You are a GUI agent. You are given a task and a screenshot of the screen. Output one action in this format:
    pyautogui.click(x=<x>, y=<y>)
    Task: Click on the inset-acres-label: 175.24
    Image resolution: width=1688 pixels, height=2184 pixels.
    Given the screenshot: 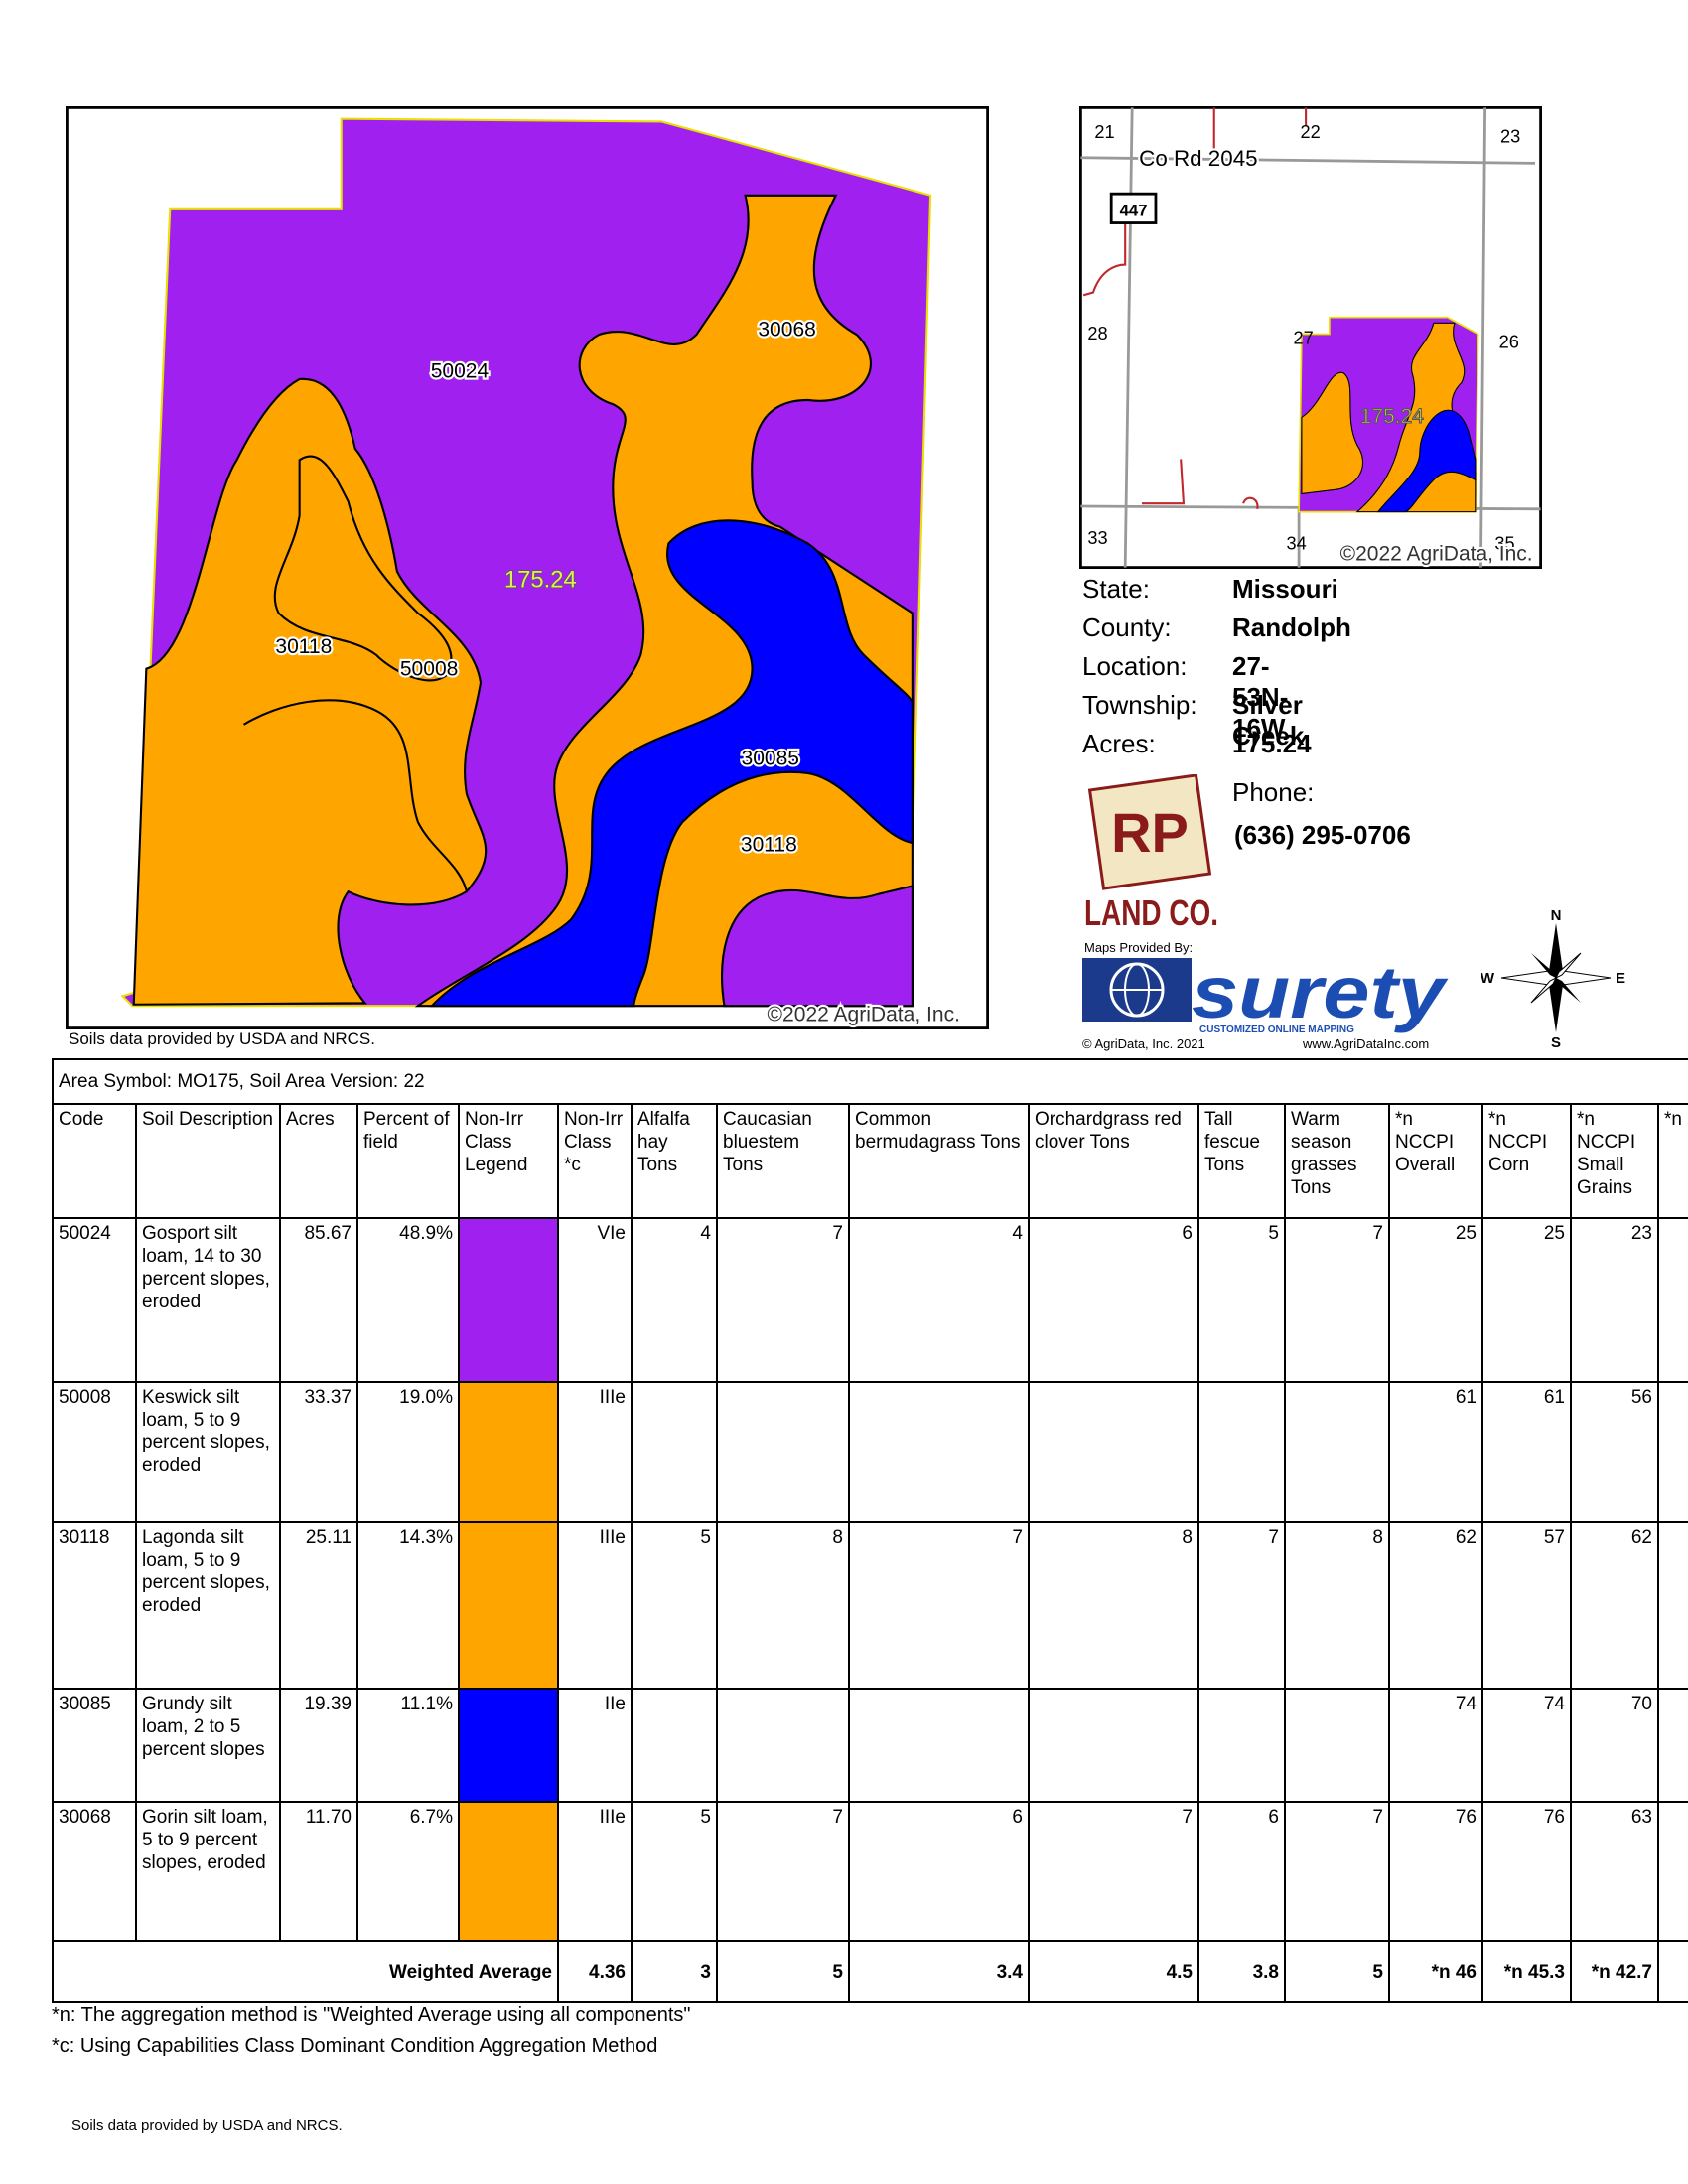 What is the action you would take?
    pyautogui.click(x=1392, y=416)
    